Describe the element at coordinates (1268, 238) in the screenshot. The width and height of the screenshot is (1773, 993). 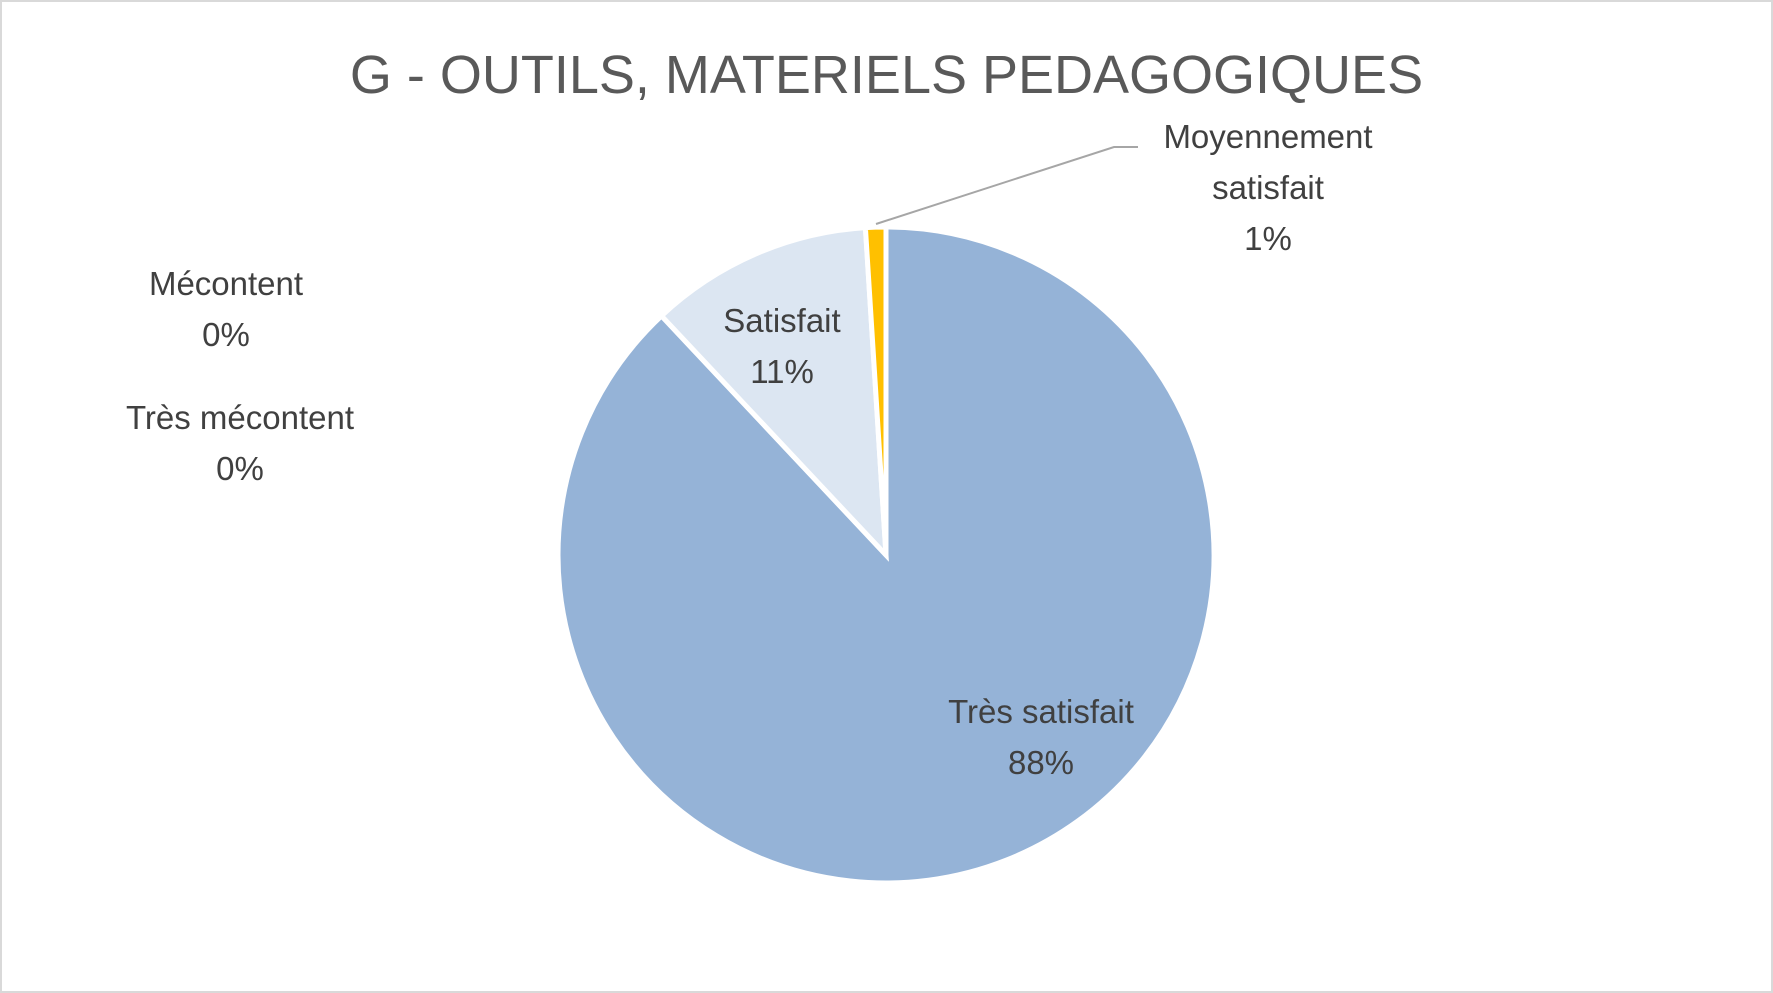
I see `value-label: 1%` at that location.